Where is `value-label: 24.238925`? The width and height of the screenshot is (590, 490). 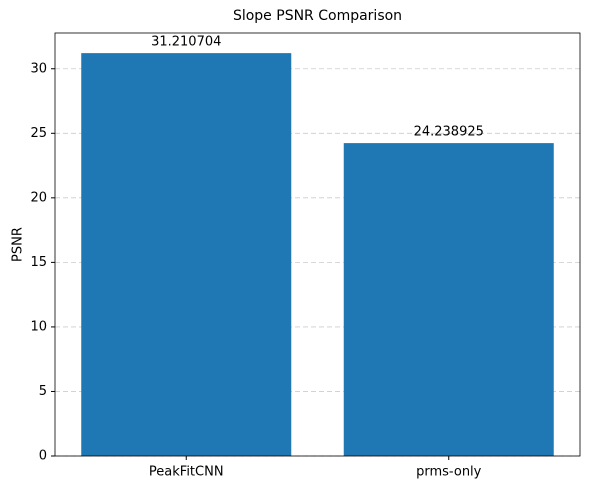 value-label: 24.238925 is located at coordinates (449, 132).